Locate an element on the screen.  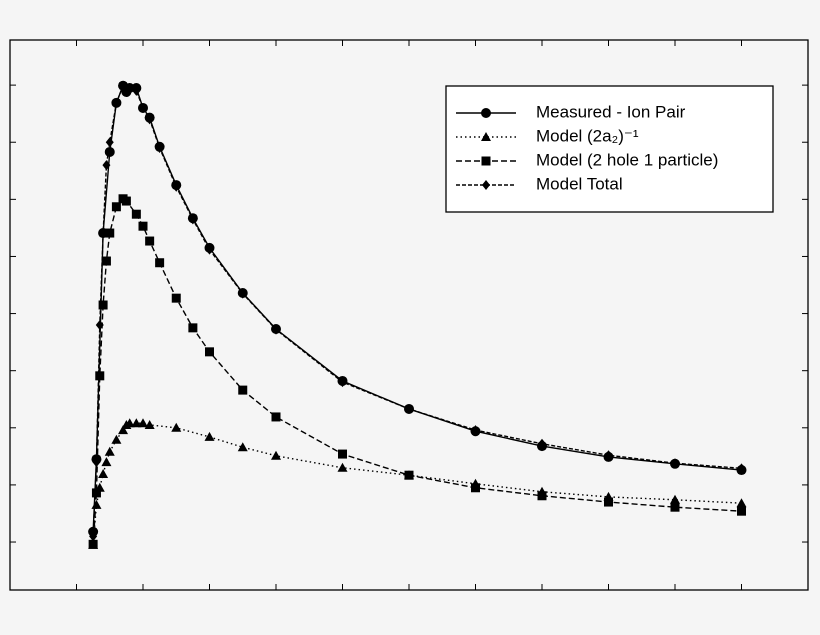
legend-label: Model Total is located at coordinates (579, 183).